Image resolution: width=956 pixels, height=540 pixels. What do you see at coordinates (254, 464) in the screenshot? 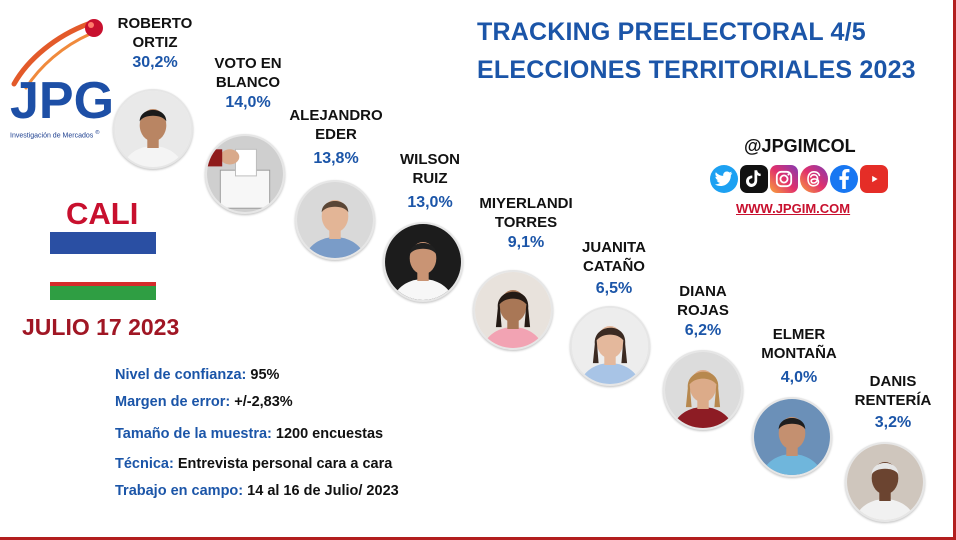
I see `methodology-item: Técnica: Entrevista personal cara a cara` at bounding box center [254, 464].